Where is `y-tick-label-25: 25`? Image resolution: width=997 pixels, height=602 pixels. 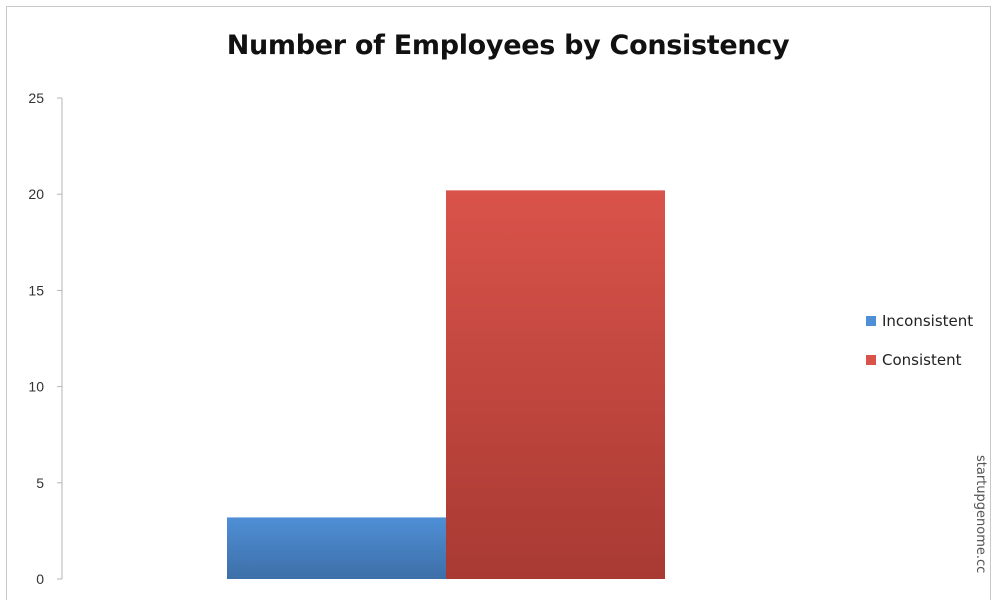
y-tick-label-25: 25 is located at coordinates (36, 98).